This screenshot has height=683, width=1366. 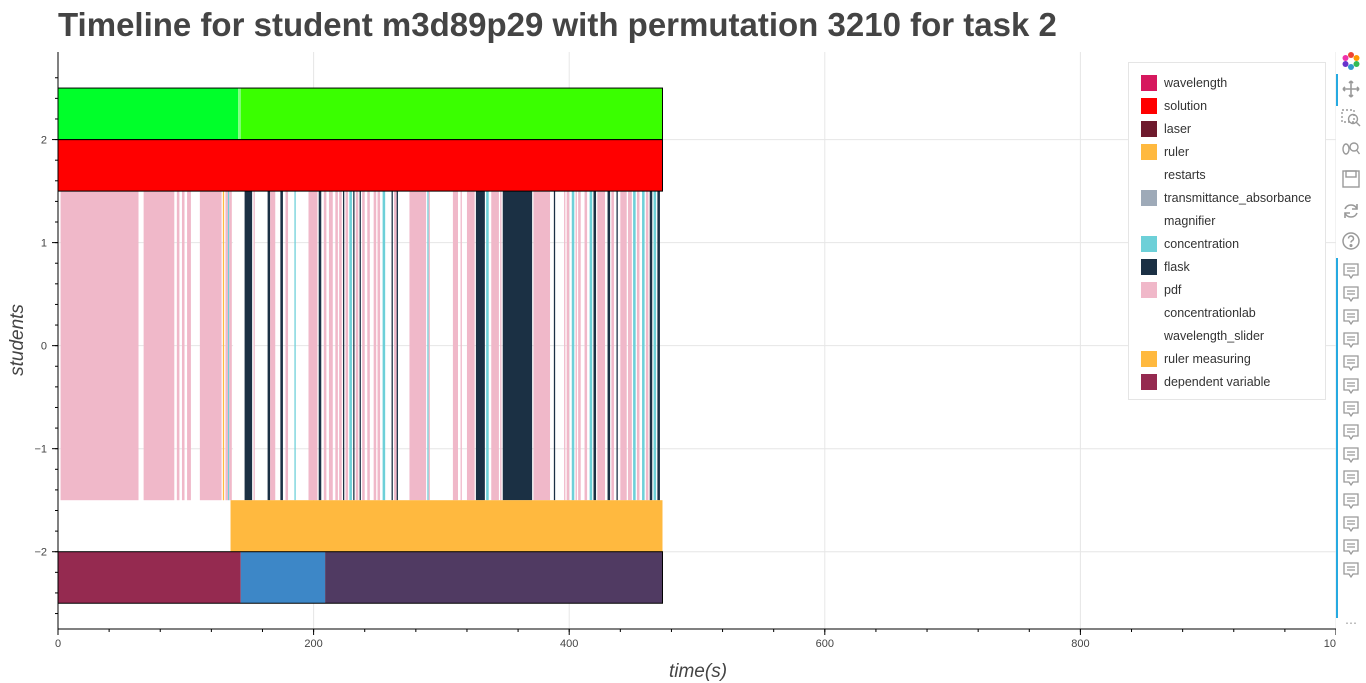 What do you see at coordinates (1227, 82) in the screenshot?
I see `legend-item: wavelength` at bounding box center [1227, 82].